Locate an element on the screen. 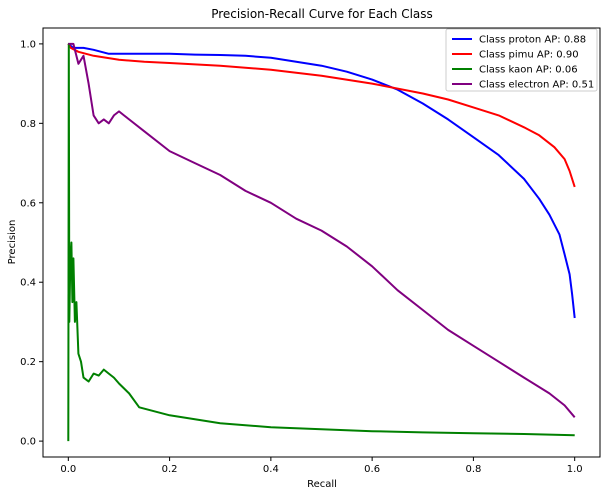 The image size is (609, 496). legend-label: Class proton AP: 0.88 is located at coordinates (532, 40).